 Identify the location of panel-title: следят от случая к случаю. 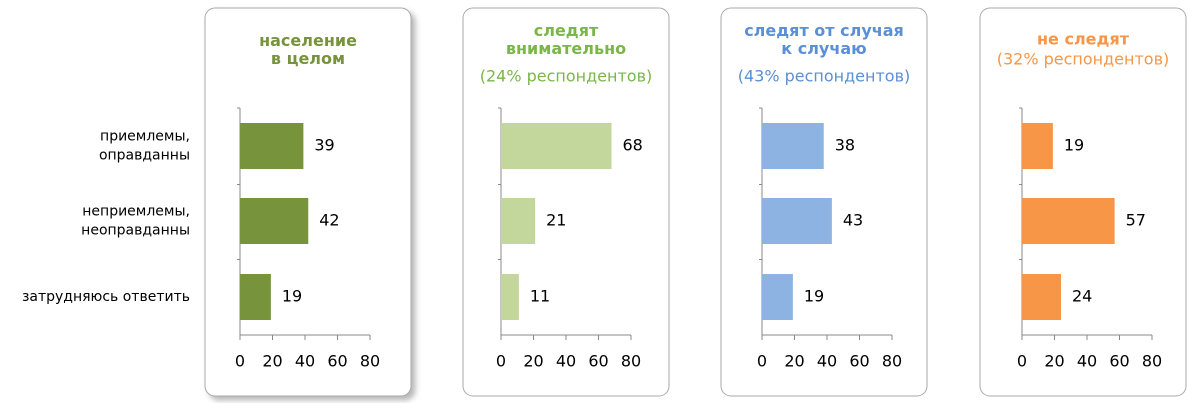
(824, 39).